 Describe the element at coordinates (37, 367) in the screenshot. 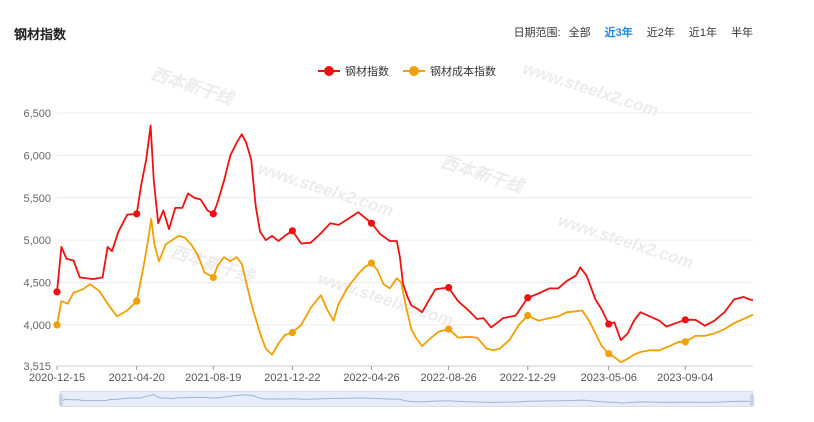

I see `y-tick-label: 3,515` at that location.